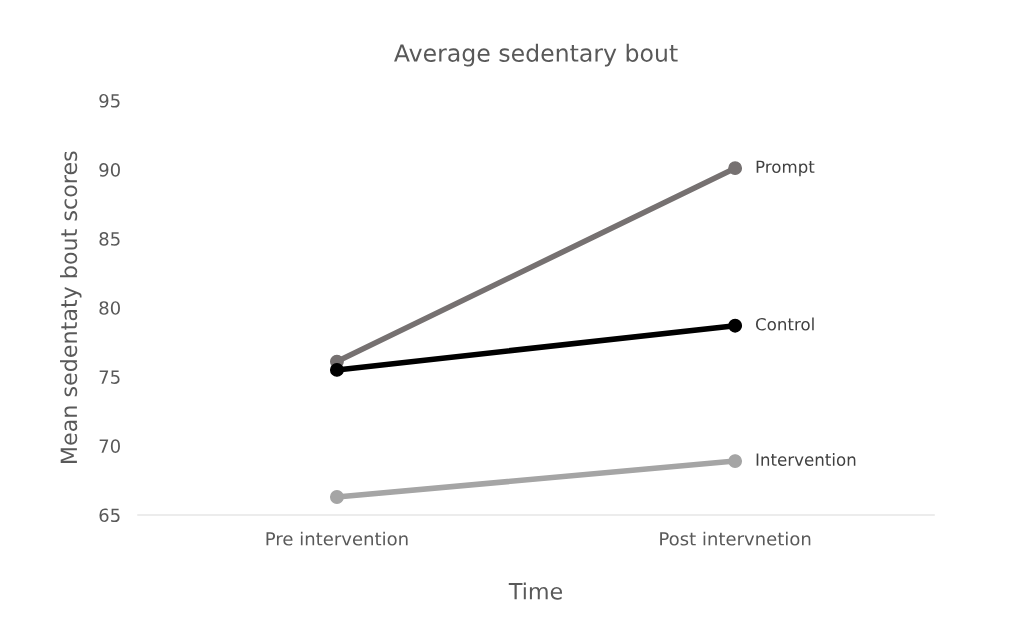 The image size is (1021, 628). I want to click on y-tick-label: 70, so click(109, 446).